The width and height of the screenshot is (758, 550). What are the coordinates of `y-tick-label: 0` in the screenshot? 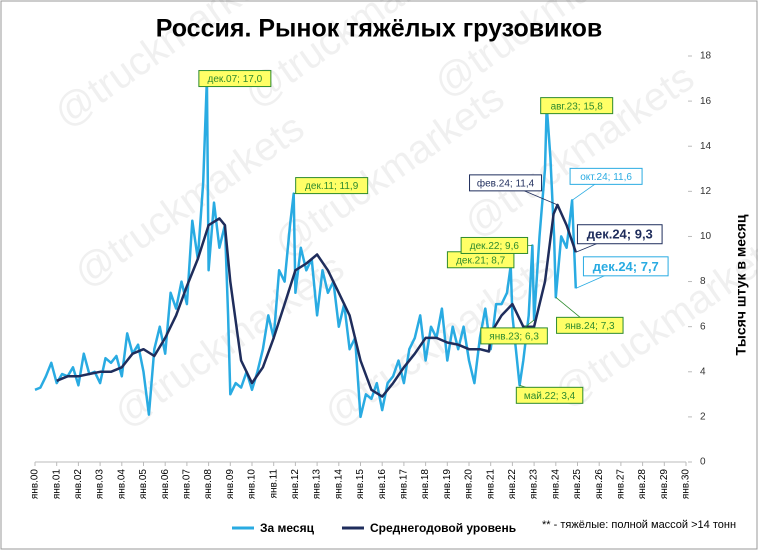 It's located at (703, 462).